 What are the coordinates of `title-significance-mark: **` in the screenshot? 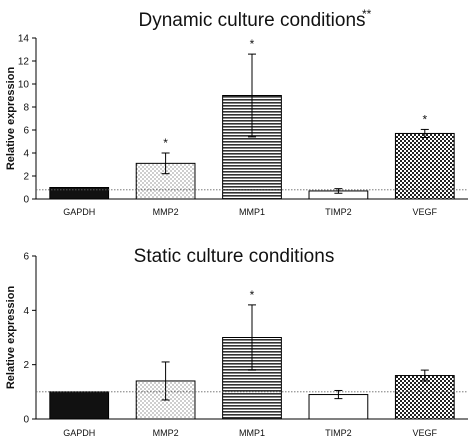 It's located at (367, 14).